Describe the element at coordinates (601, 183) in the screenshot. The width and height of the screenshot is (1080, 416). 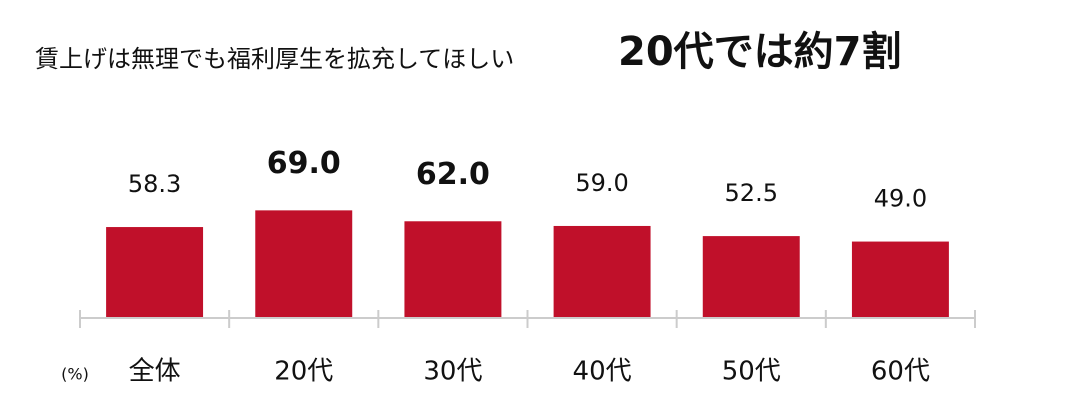
I see `value-label: 59.0` at that location.